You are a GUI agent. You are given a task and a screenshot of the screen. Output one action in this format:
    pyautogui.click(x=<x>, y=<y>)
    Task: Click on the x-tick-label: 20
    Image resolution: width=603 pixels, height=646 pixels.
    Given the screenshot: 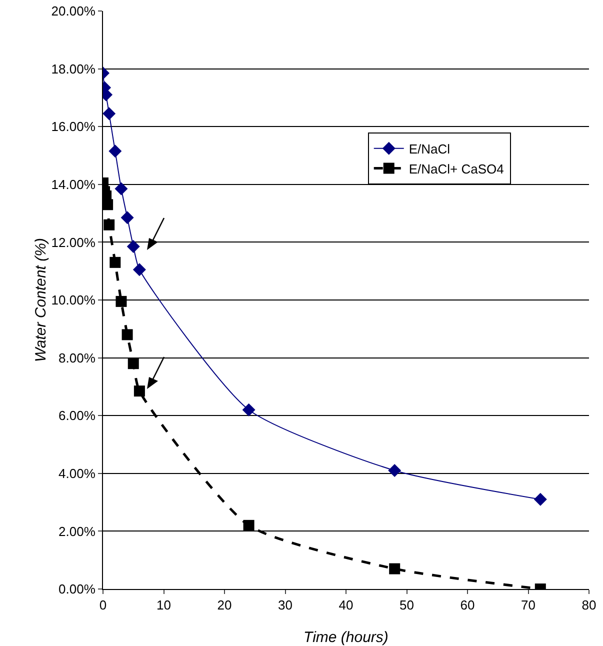 What is the action you would take?
    pyautogui.click(x=224, y=605)
    